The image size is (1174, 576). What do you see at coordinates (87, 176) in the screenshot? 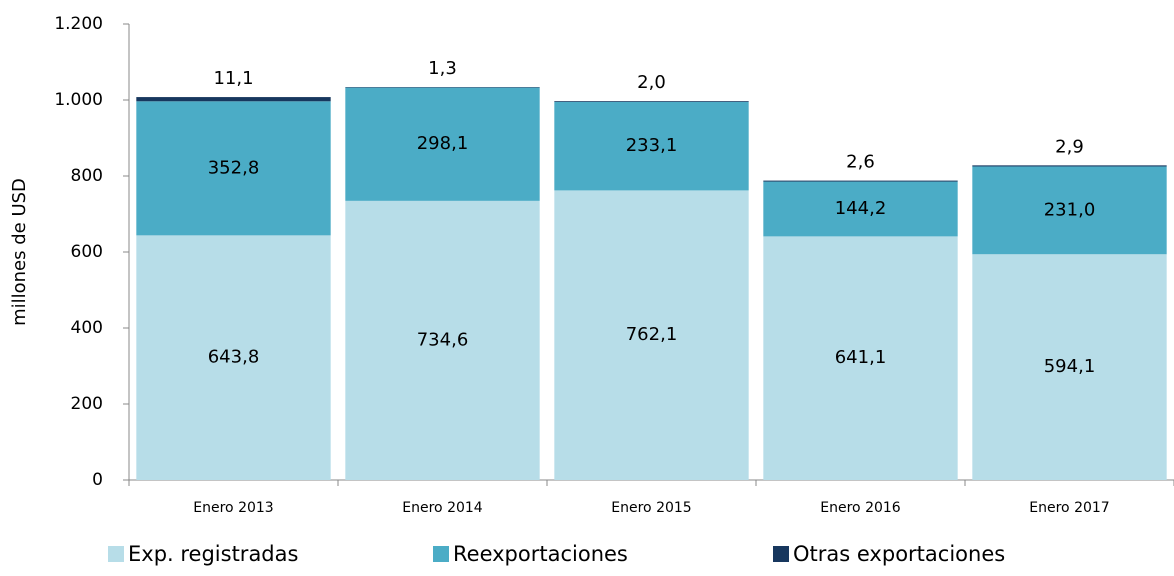
I see `y-tick-label: 800` at bounding box center [87, 176].